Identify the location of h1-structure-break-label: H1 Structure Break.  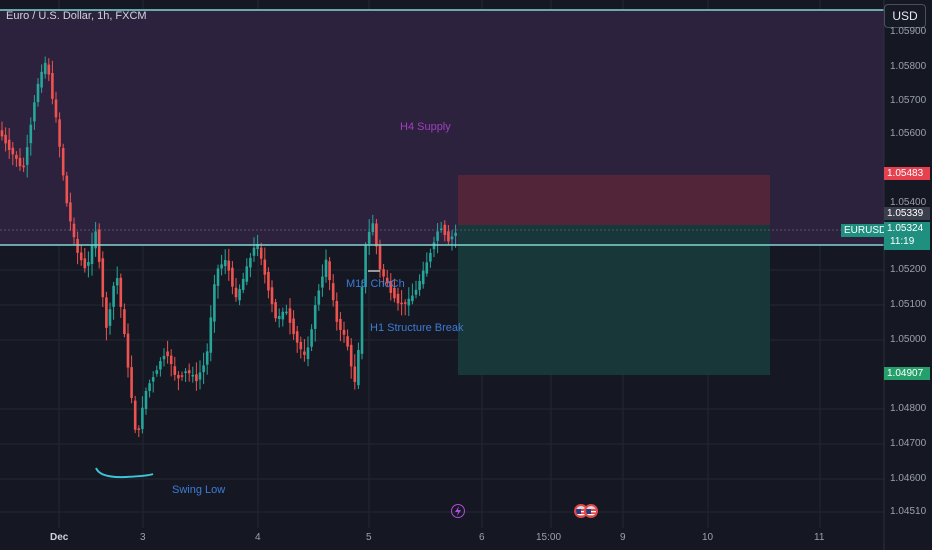
(417, 328).